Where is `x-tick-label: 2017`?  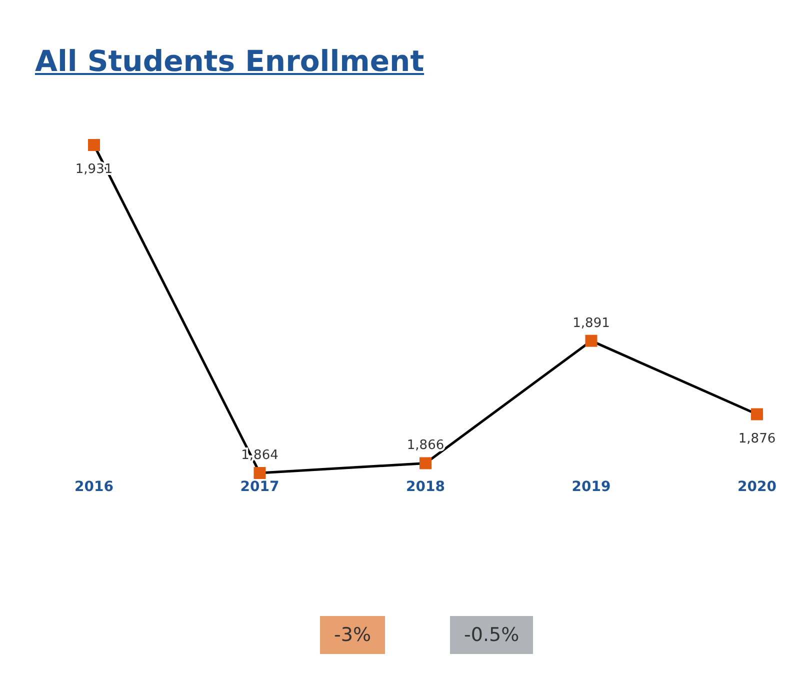
x-tick-label: 2017 is located at coordinates (260, 486).